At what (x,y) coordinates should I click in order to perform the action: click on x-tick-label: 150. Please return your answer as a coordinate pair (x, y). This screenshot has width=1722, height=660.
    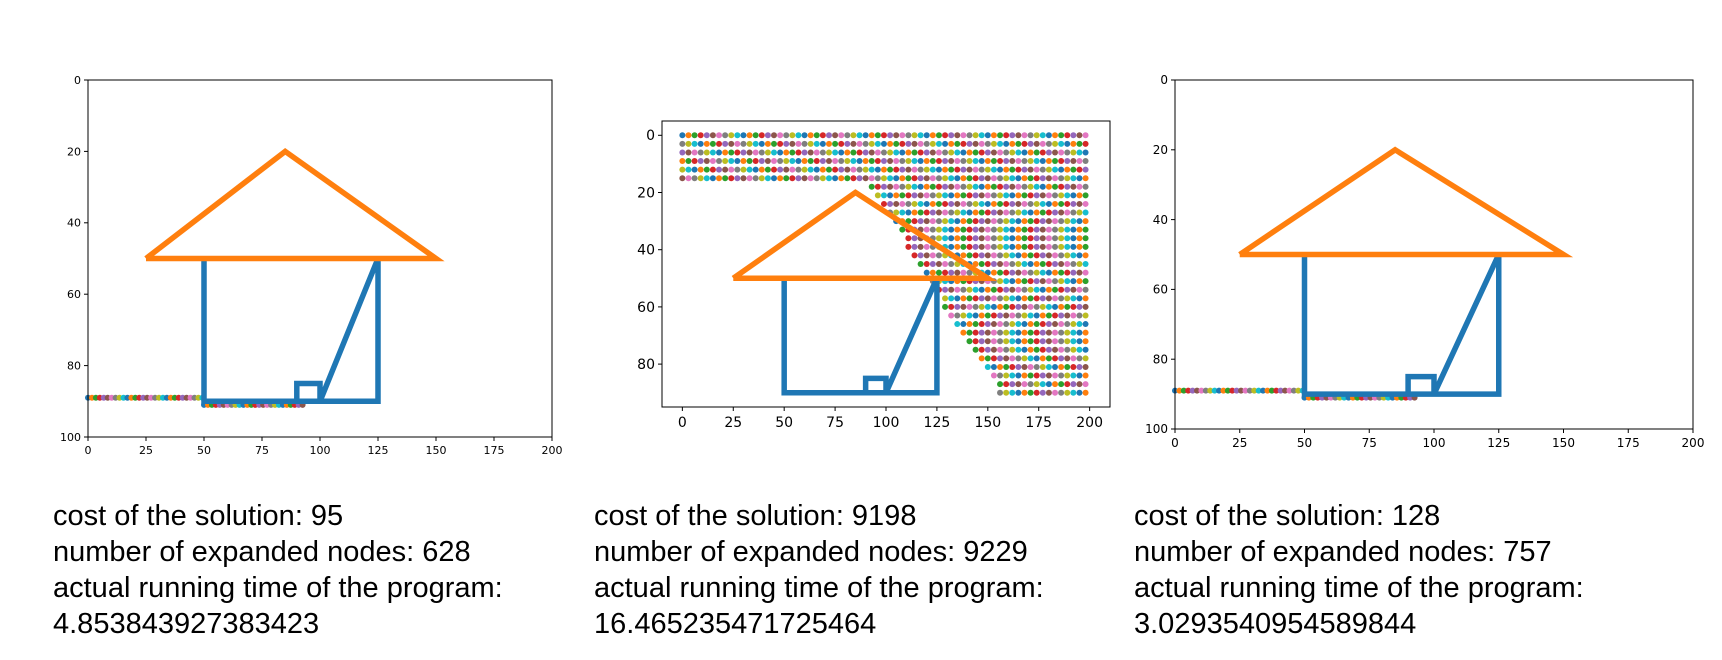
    Looking at the image, I should click on (436, 450).